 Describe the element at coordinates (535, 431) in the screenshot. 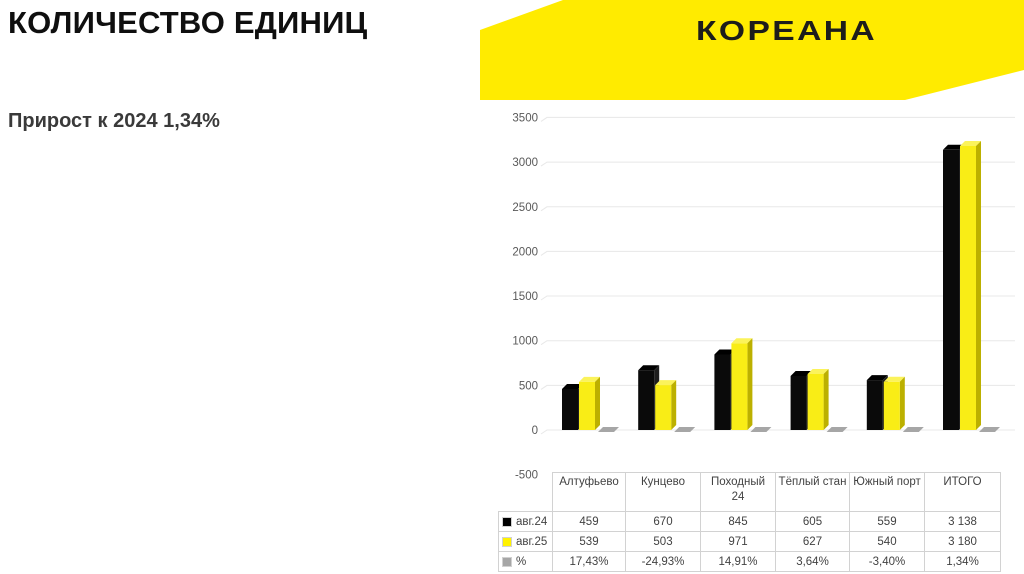

I see `y-axis-tick-label: 0` at that location.